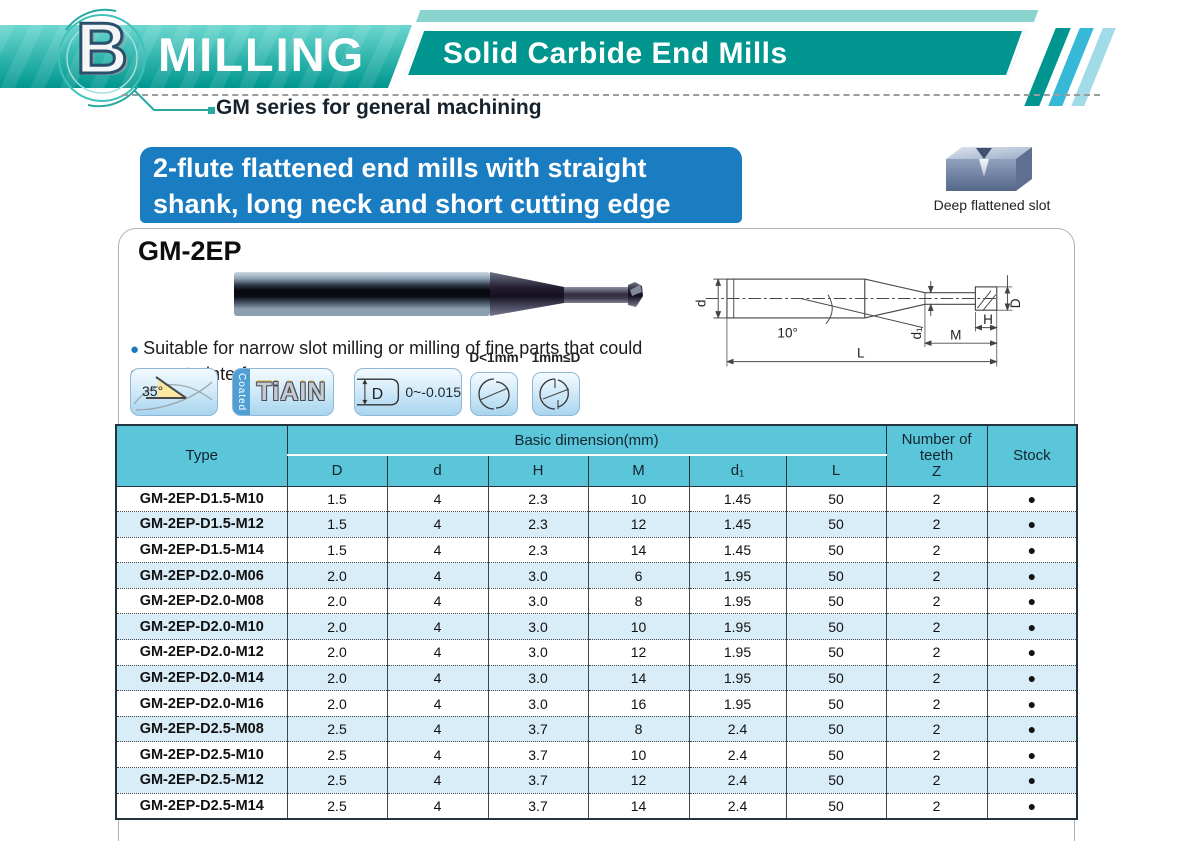 Image resolution: width=1187 pixels, height=841 pixels. Describe the element at coordinates (201, 575) in the screenshot. I see `type-cell: GM-2EP-D2.0-M06` at that location.